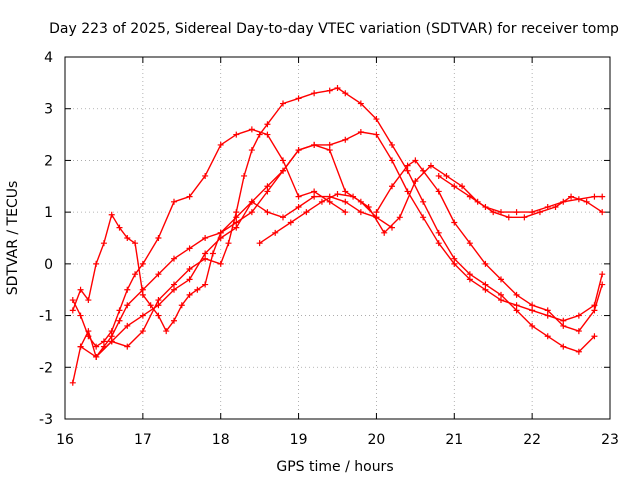 Image resolution: width=640 pixels, height=480 pixels. I want to click on y-tick-label: -3, so click(46, 420).